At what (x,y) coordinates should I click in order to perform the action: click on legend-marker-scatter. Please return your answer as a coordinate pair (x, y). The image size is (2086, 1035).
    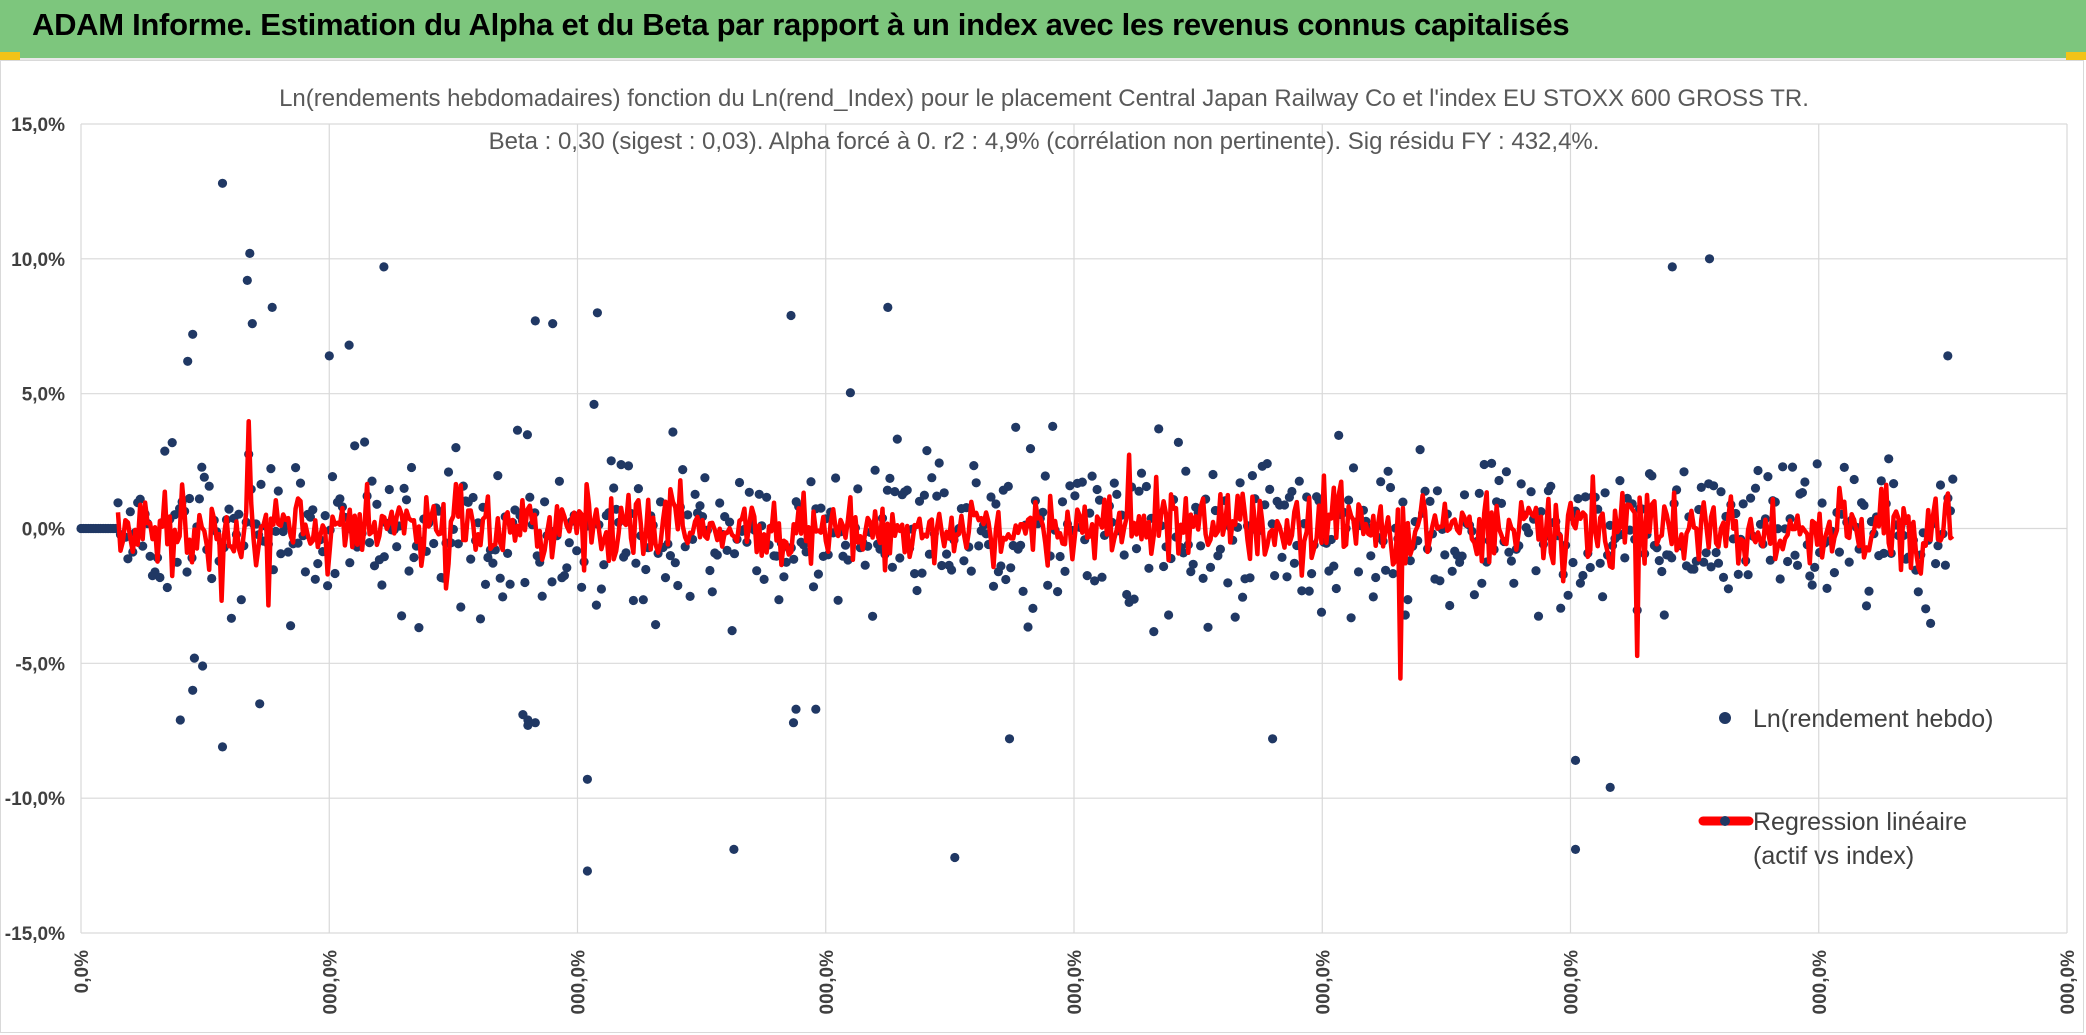
    Looking at the image, I should click on (1725, 718).